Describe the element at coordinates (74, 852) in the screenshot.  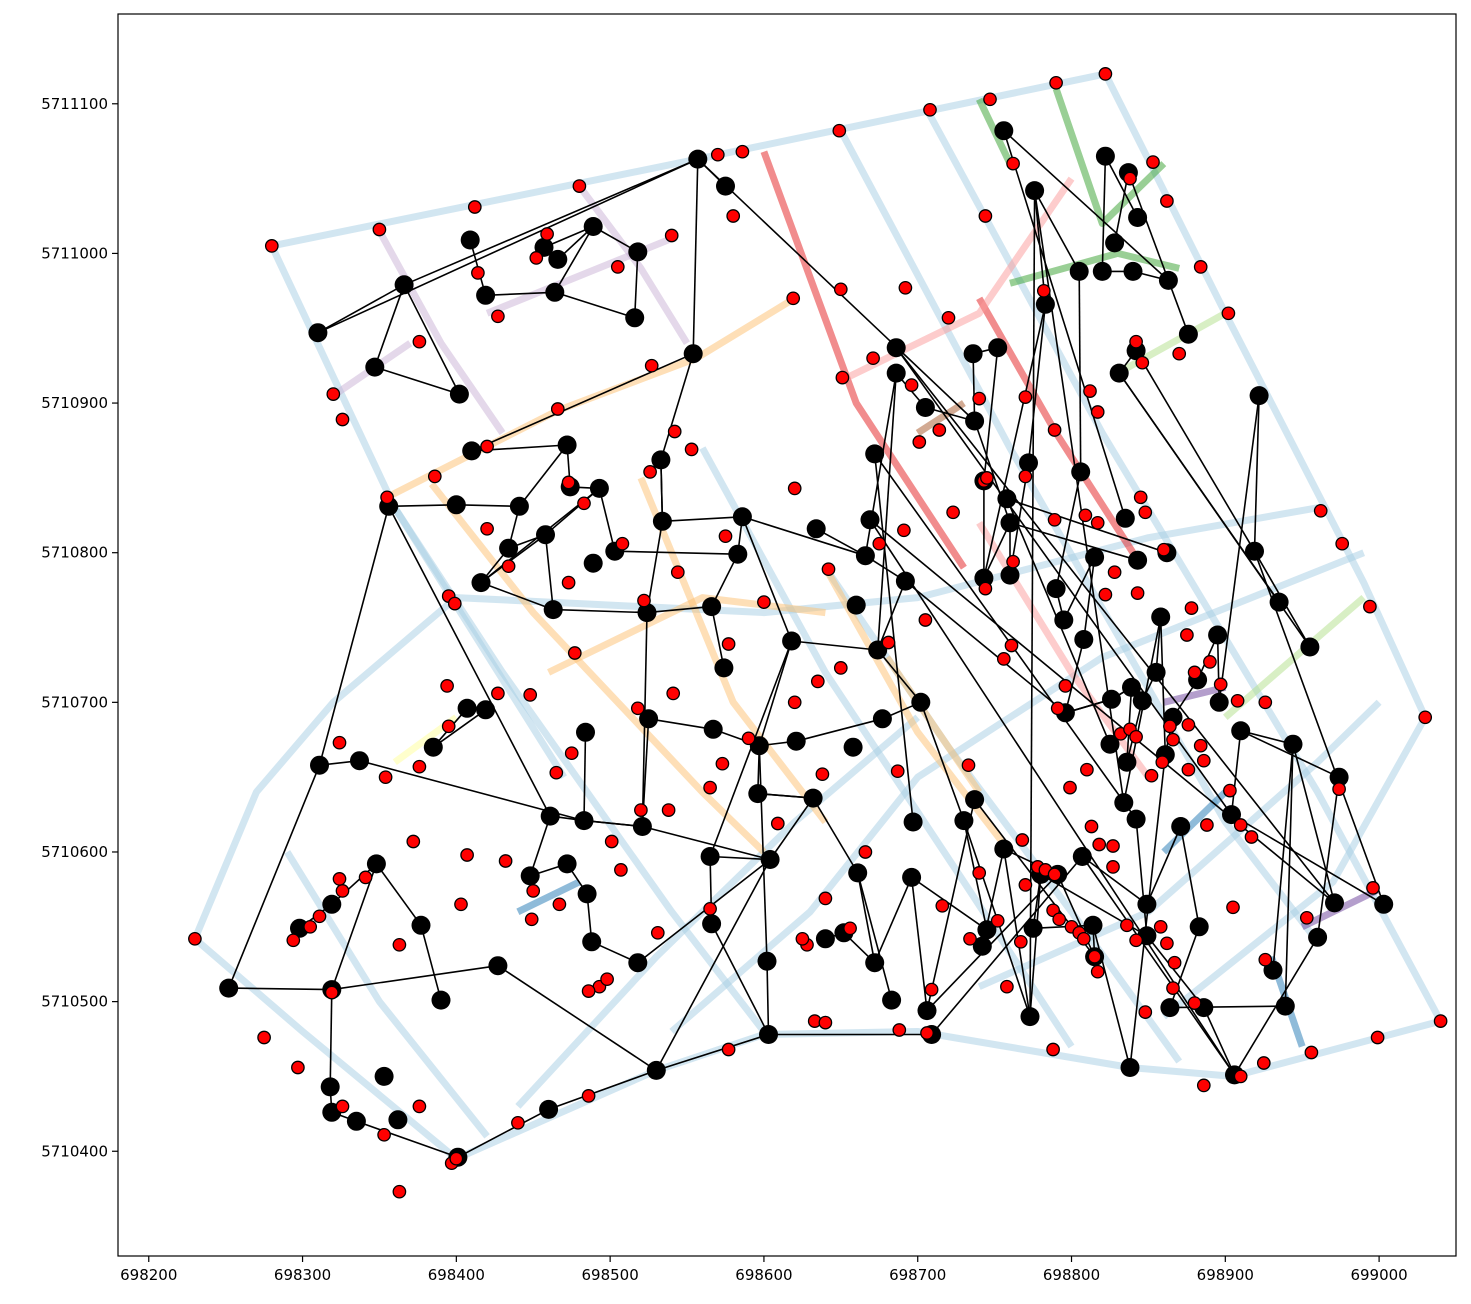
I see `y-tick-label: 5710600` at that location.